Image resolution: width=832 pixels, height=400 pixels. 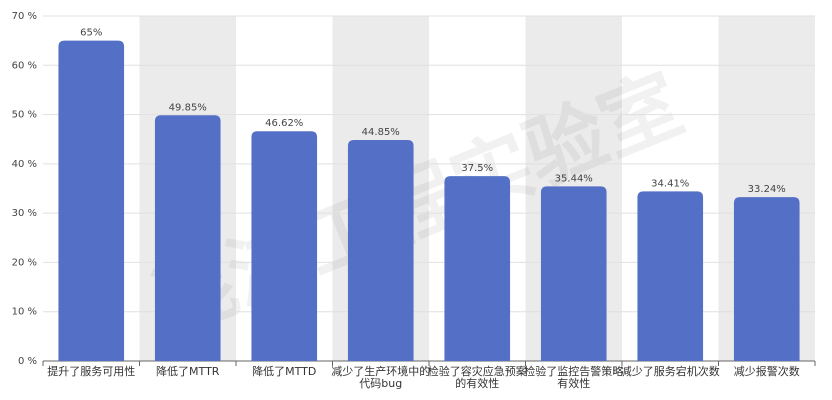 What do you see at coordinates (27, 361) in the screenshot?
I see `y-tick-label: 0 %` at bounding box center [27, 361].